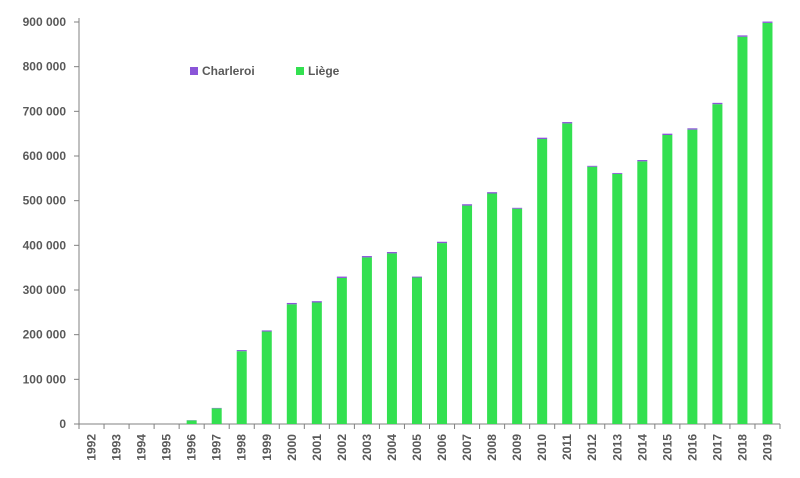  What do you see at coordinates (517, 447) in the screenshot?
I see `x-tick-label: 2009` at bounding box center [517, 447].